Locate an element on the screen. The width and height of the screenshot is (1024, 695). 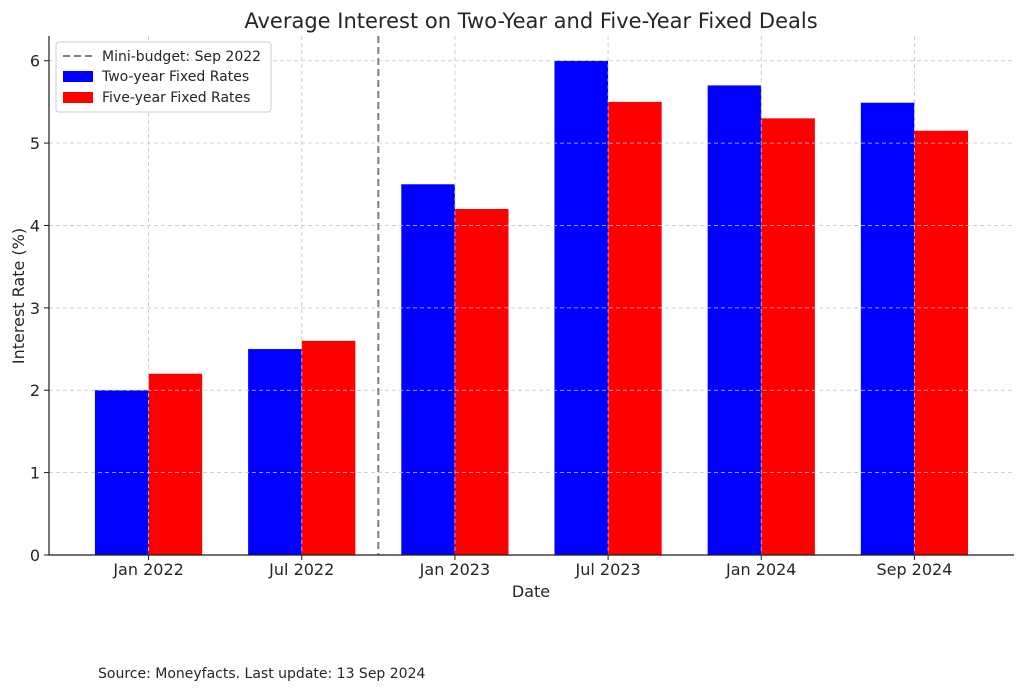
x-axis-label: Date is located at coordinates (531, 591).